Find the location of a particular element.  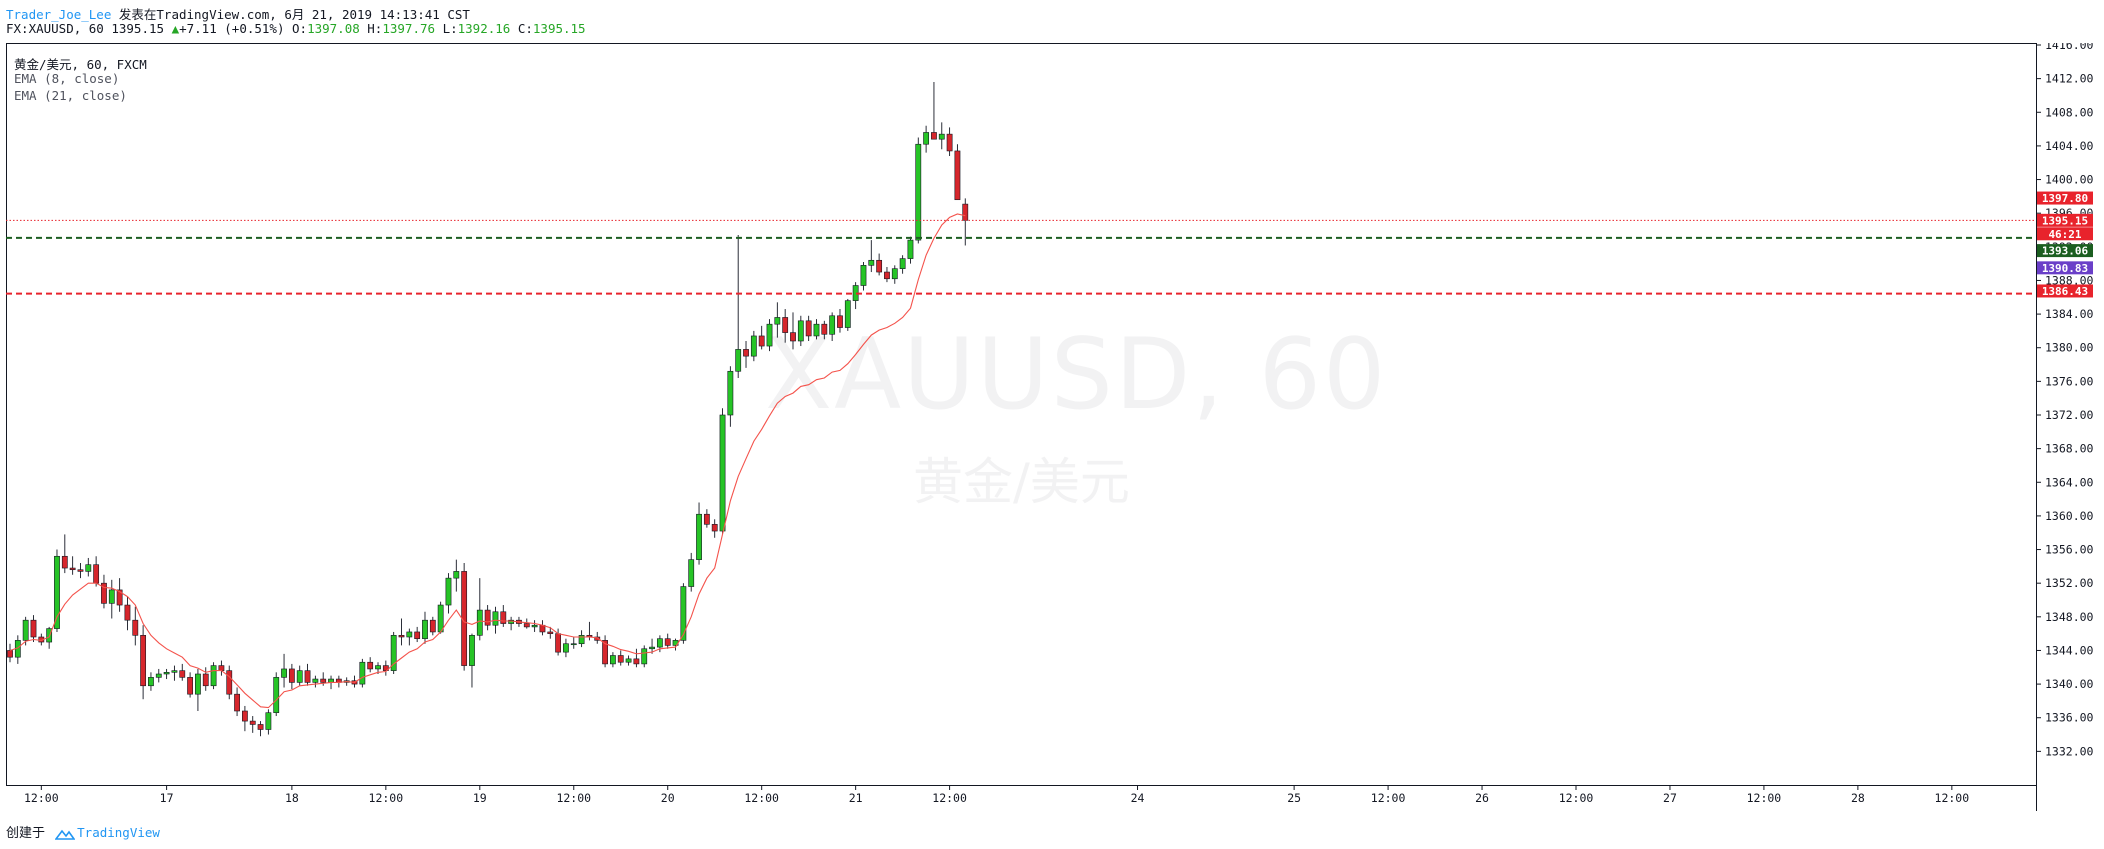

y-tick-label: 1344.00 is located at coordinates (2069, 650).